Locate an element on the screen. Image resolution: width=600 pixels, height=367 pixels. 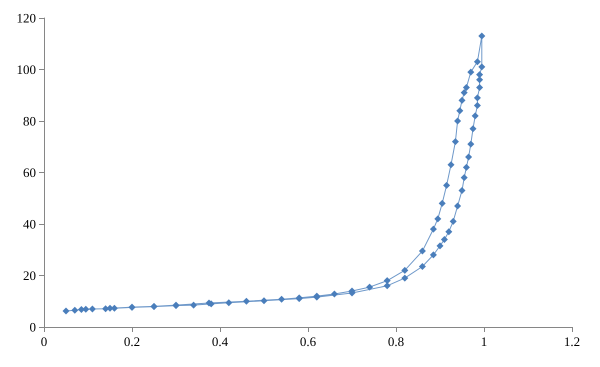
y-tick-label: 0 is located at coordinates (33, 327).